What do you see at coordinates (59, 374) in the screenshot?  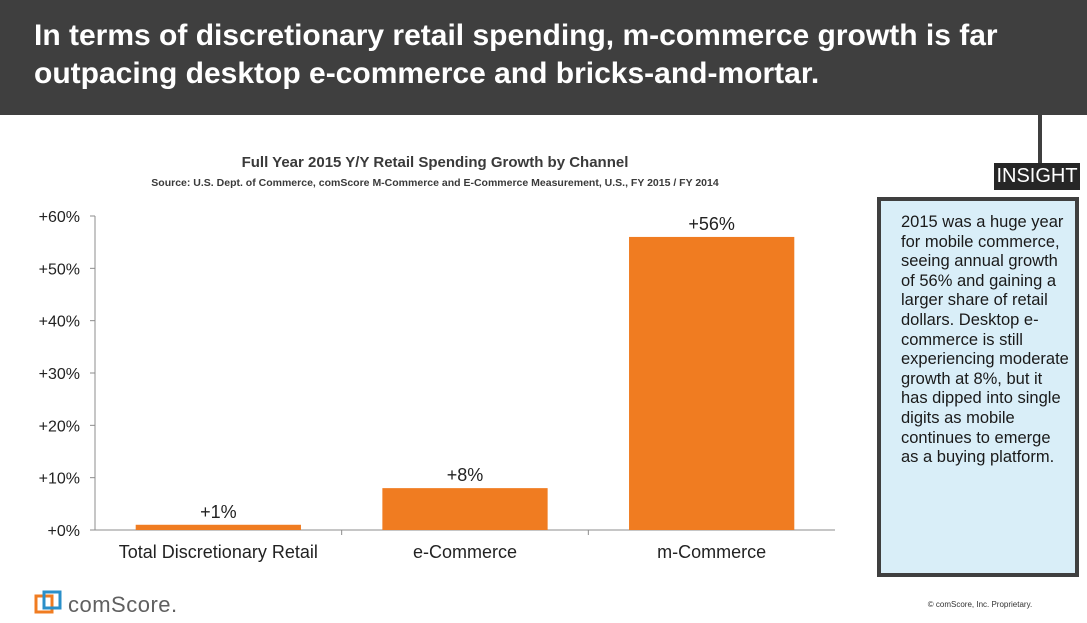 I see `y-tick-label: +30%` at bounding box center [59, 374].